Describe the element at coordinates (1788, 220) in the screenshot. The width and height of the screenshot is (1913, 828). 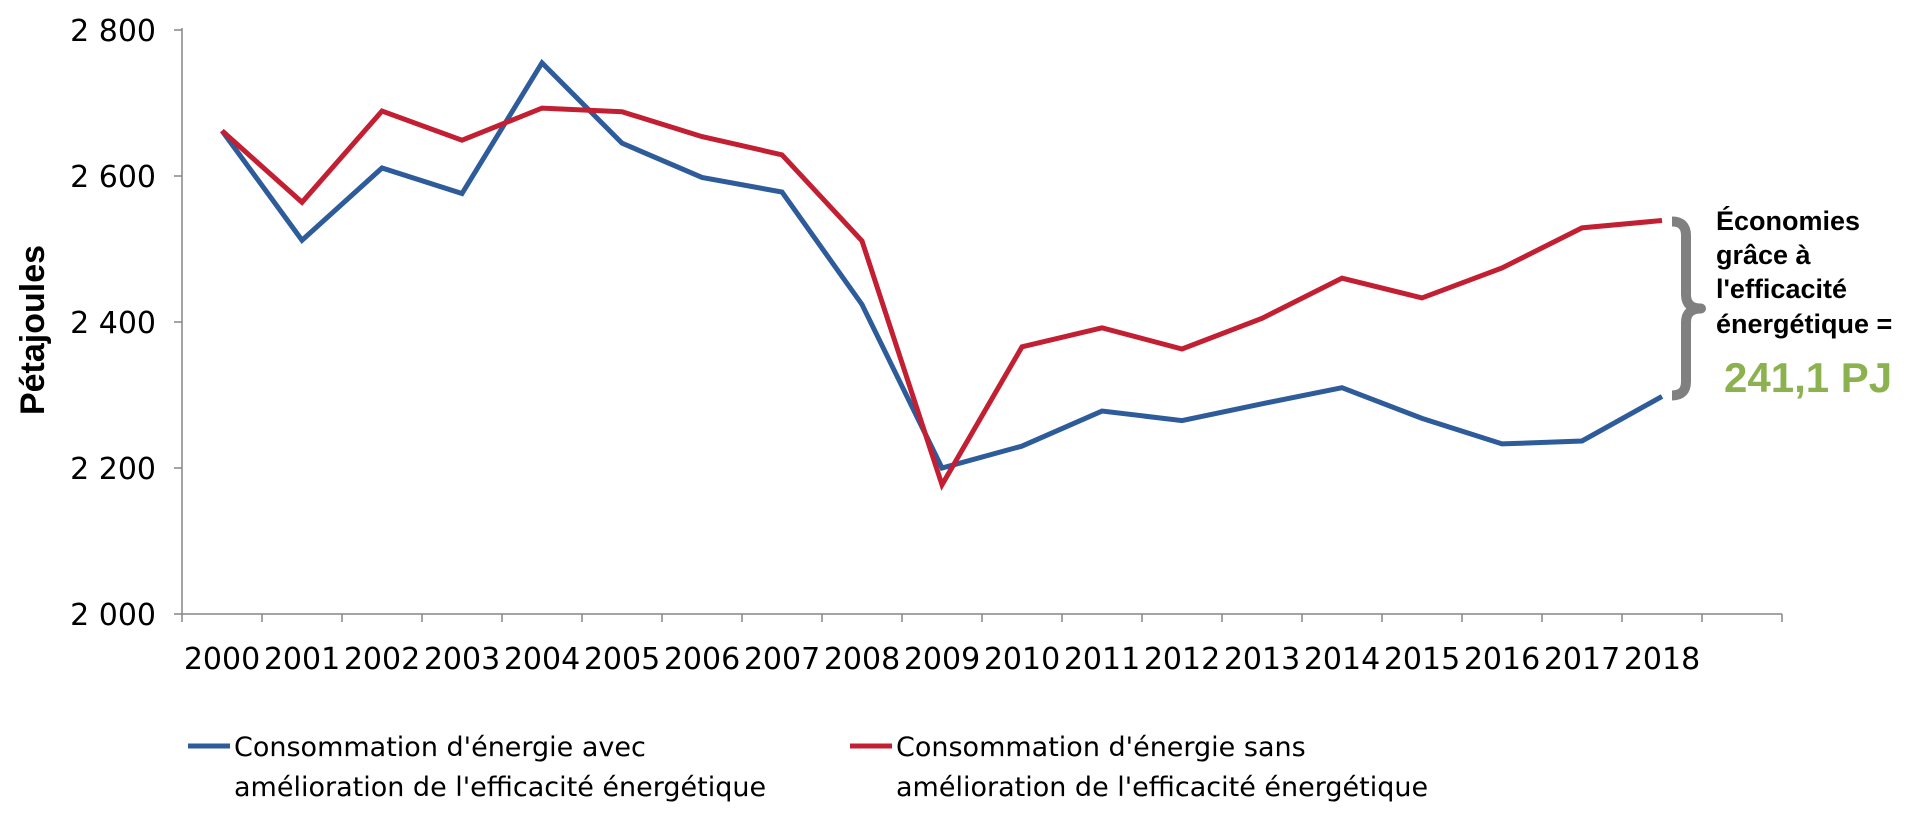
I see `annotation-line-1: Économies` at that location.